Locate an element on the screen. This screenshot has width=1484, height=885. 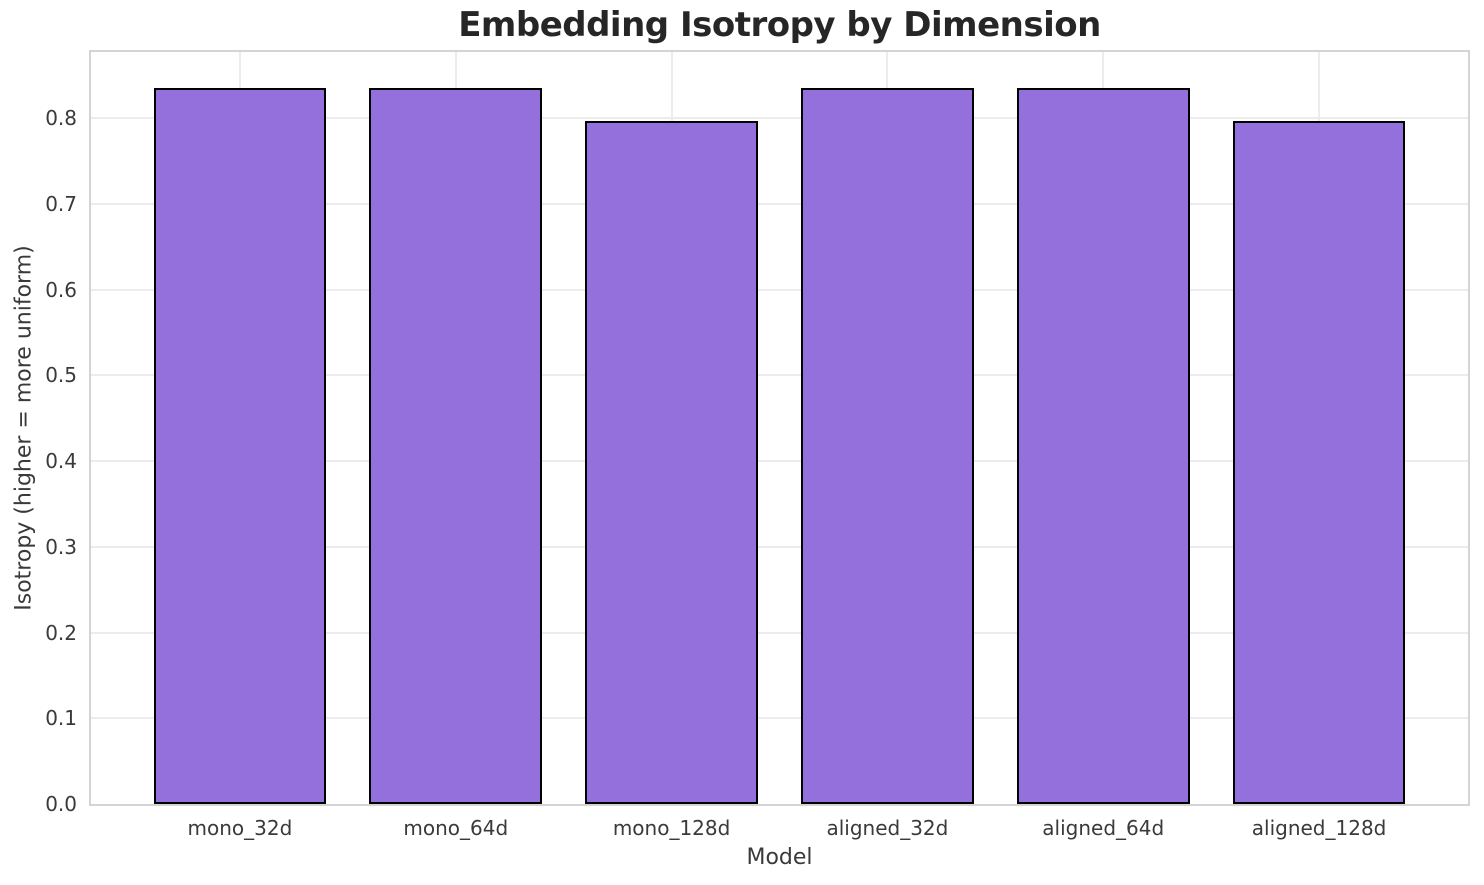
x-tick-label-mono_128d: mono_128d is located at coordinates (671, 828).